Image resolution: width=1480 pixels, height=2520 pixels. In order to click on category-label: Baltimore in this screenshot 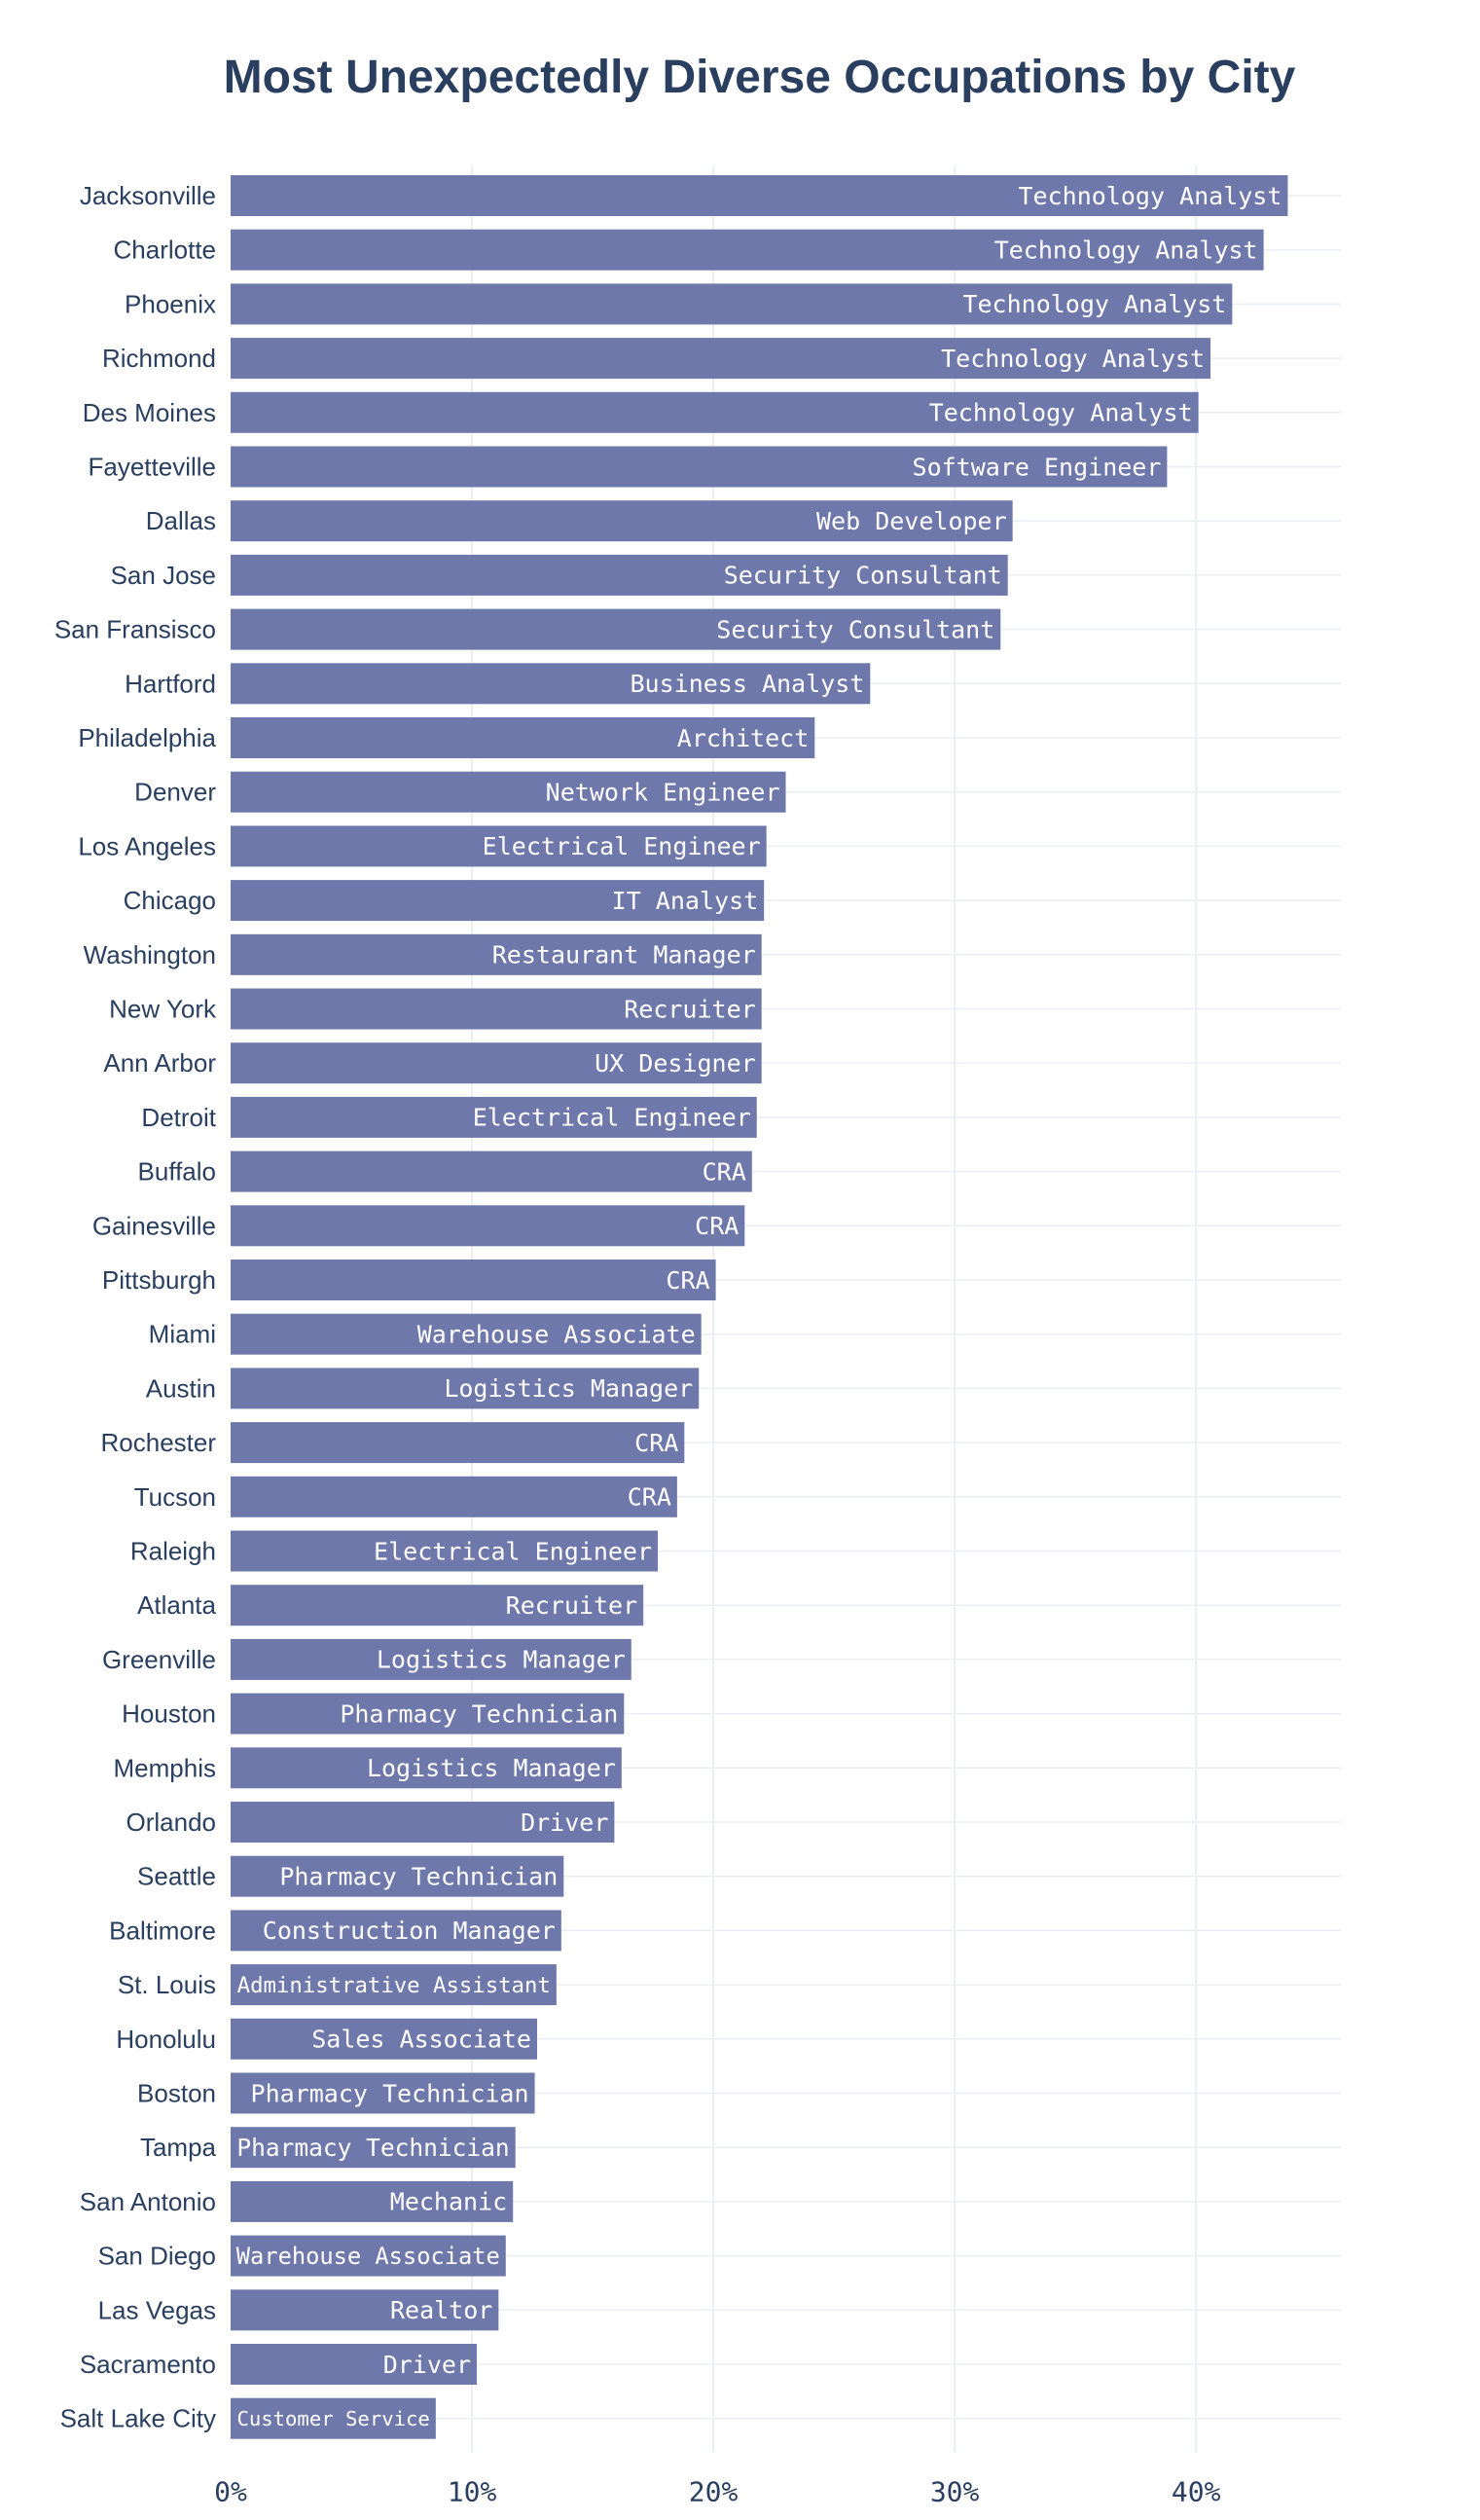, I will do `click(162, 1930)`.